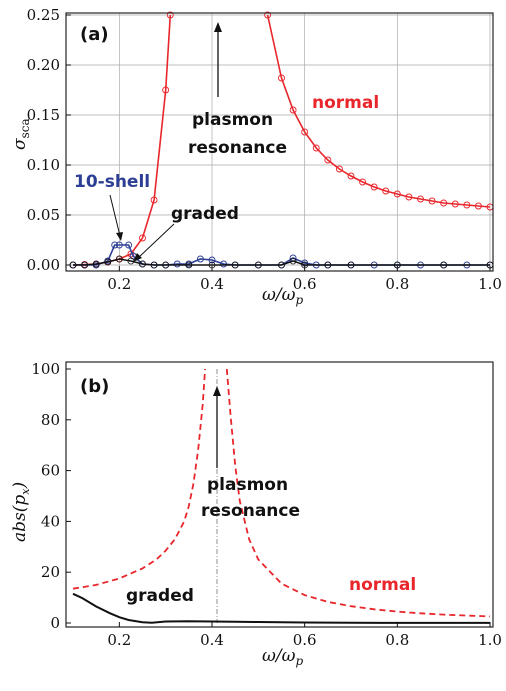  Describe the element at coordinates (139, 479) in the screenshot. I see `series-normal-dashed-line` at that location.